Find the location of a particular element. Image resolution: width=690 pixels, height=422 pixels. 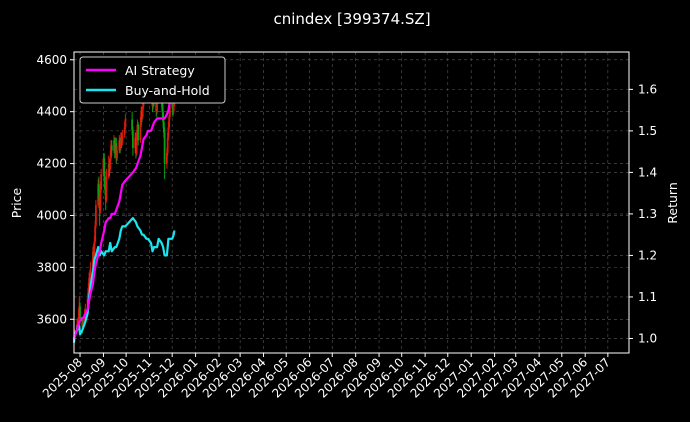

y-tick-label: 4200 is located at coordinates (51, 164).